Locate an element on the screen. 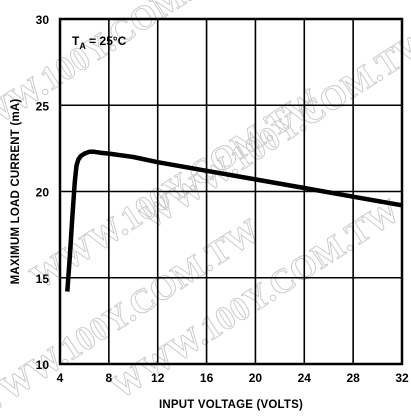 The height and width of the screenshot is (418, 411). temperature-annotation: TA = 25°C is located at coordinates (99, 42).